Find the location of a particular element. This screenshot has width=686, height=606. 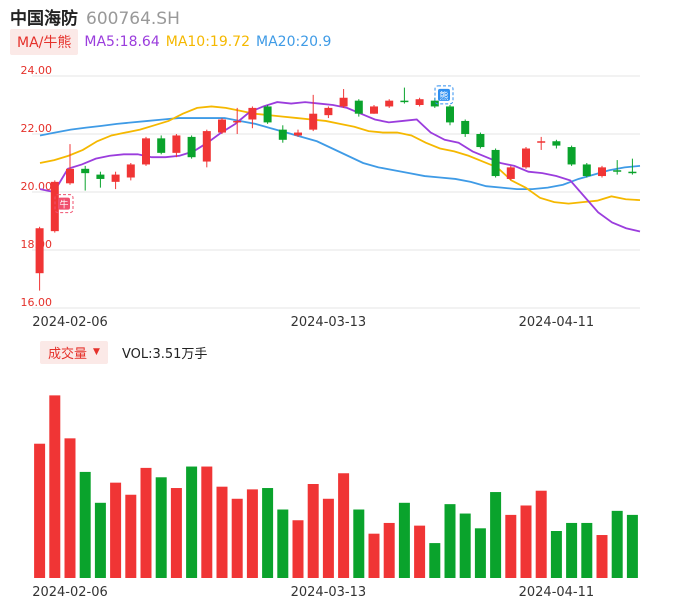

ma20-line is located at coordinates (340, 154).